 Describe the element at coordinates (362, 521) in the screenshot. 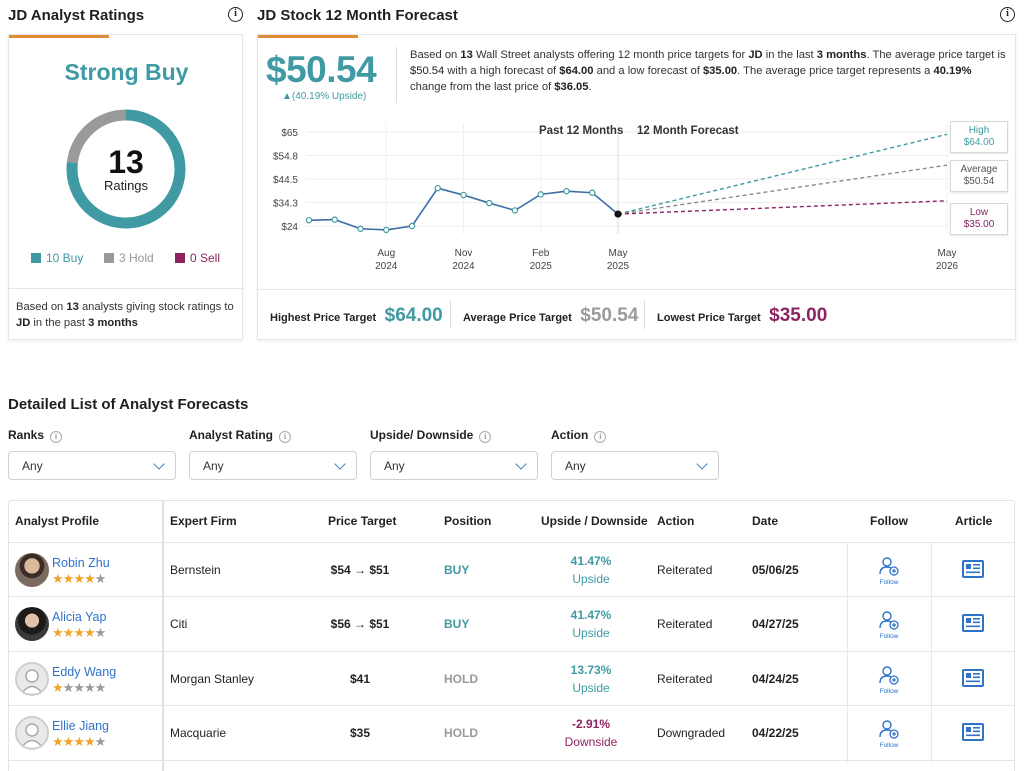

I see `col-price-target: Price Target` at that location.